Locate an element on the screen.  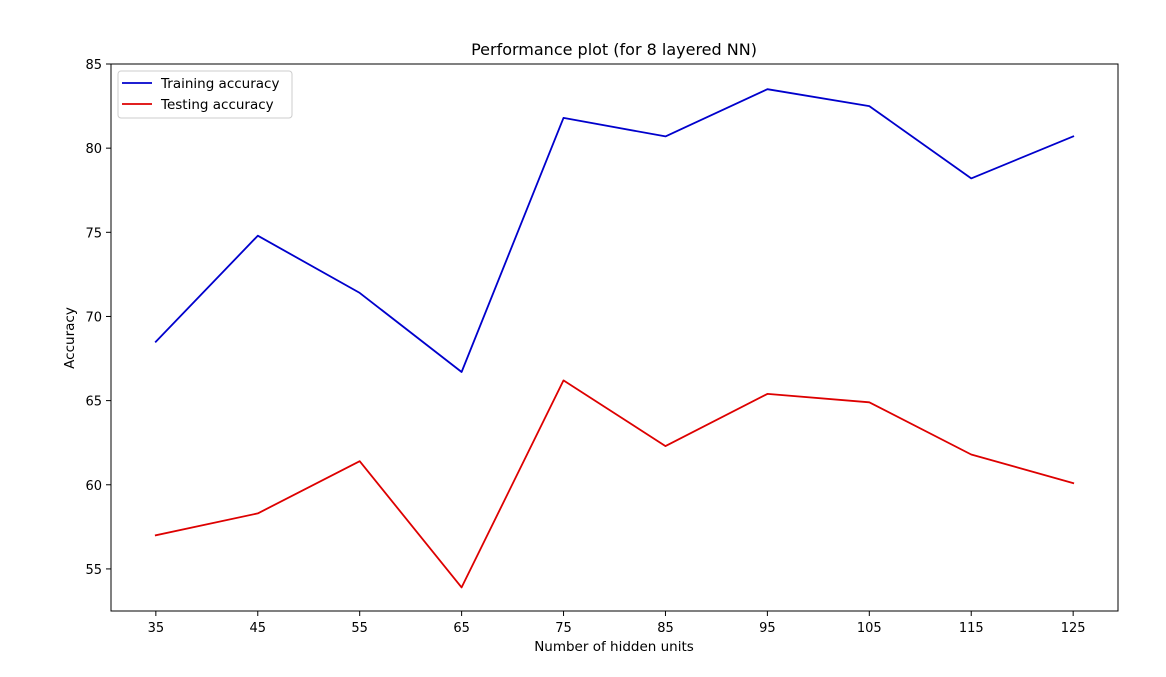
y-tick-label: 75 is located at coordinates (93, 233).